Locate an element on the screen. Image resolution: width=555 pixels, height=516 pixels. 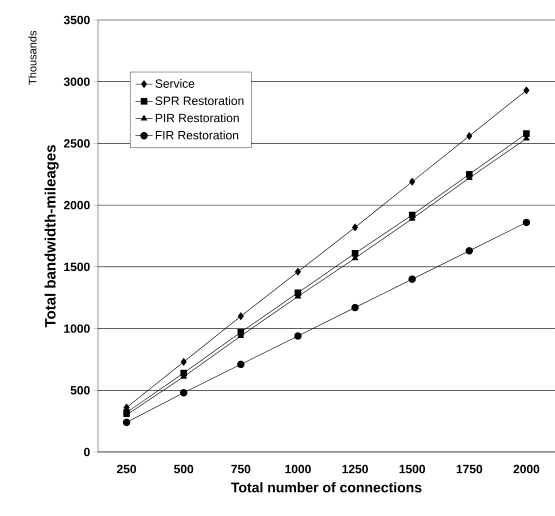
y-tick-label: 2500 is located at coordinates (77, 143).